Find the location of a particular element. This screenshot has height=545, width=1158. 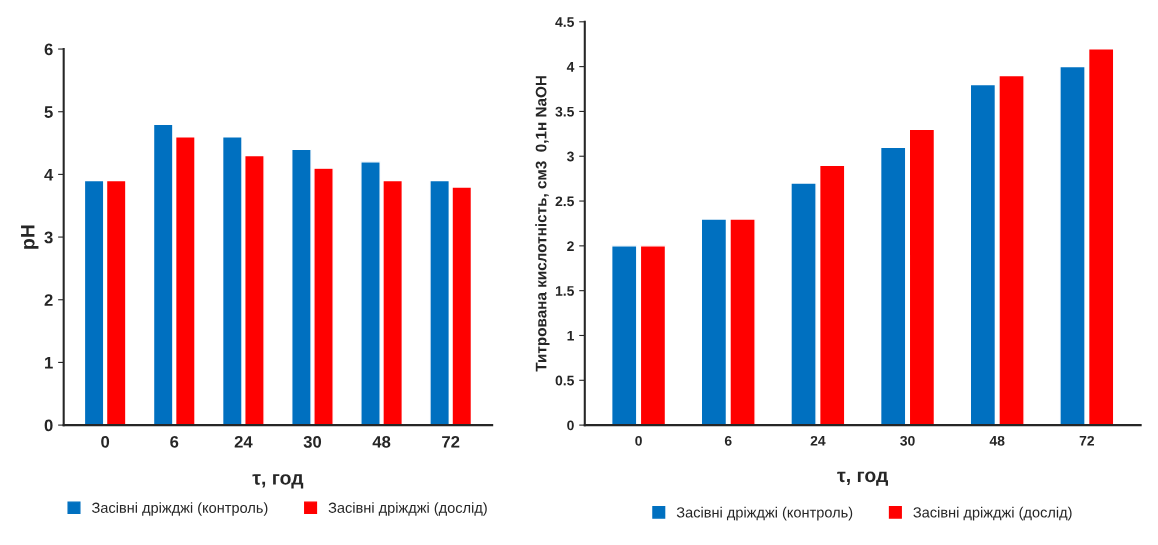

y-tick-label: 6 is located at coordinates (48, 49).